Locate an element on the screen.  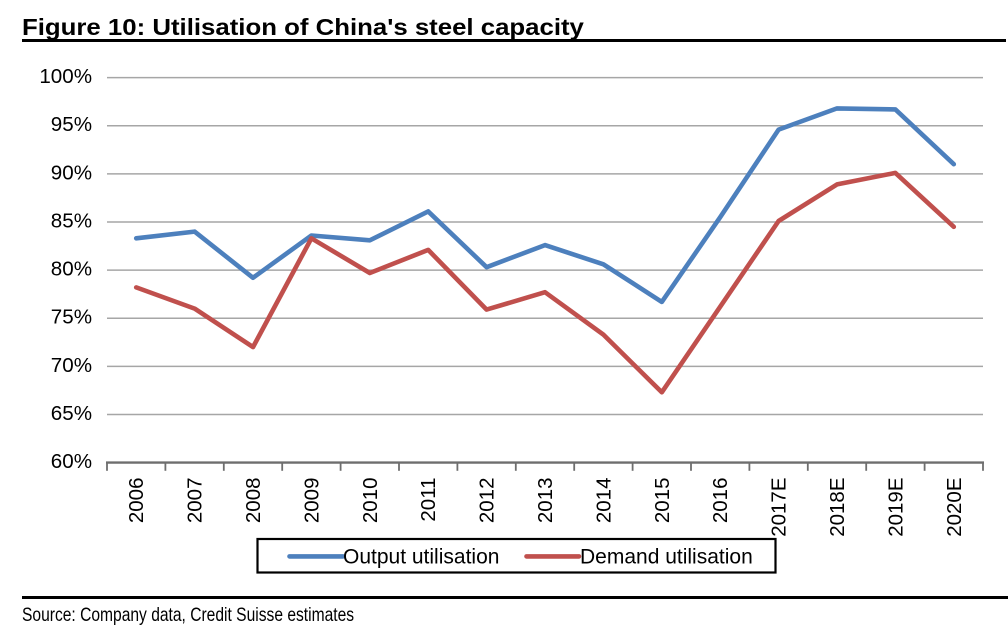
svg-text: 2018E is located at coordinates (837, 507).